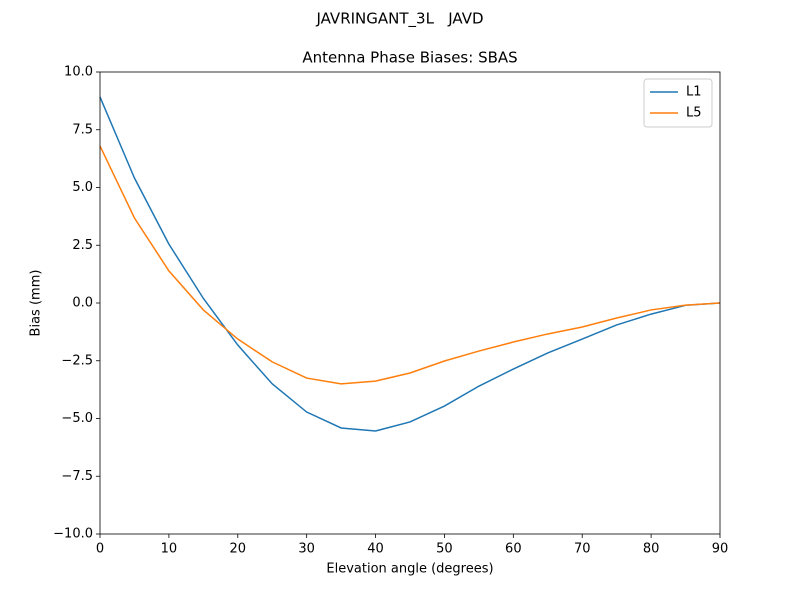 Image resolution: width=800 pixels, height=600 pixels. What do you see at coordinates (399, 19) in the screenshot?
I see `suptitle: JAVRINGANT_3L JAVD` at bounding box center [399, 19].